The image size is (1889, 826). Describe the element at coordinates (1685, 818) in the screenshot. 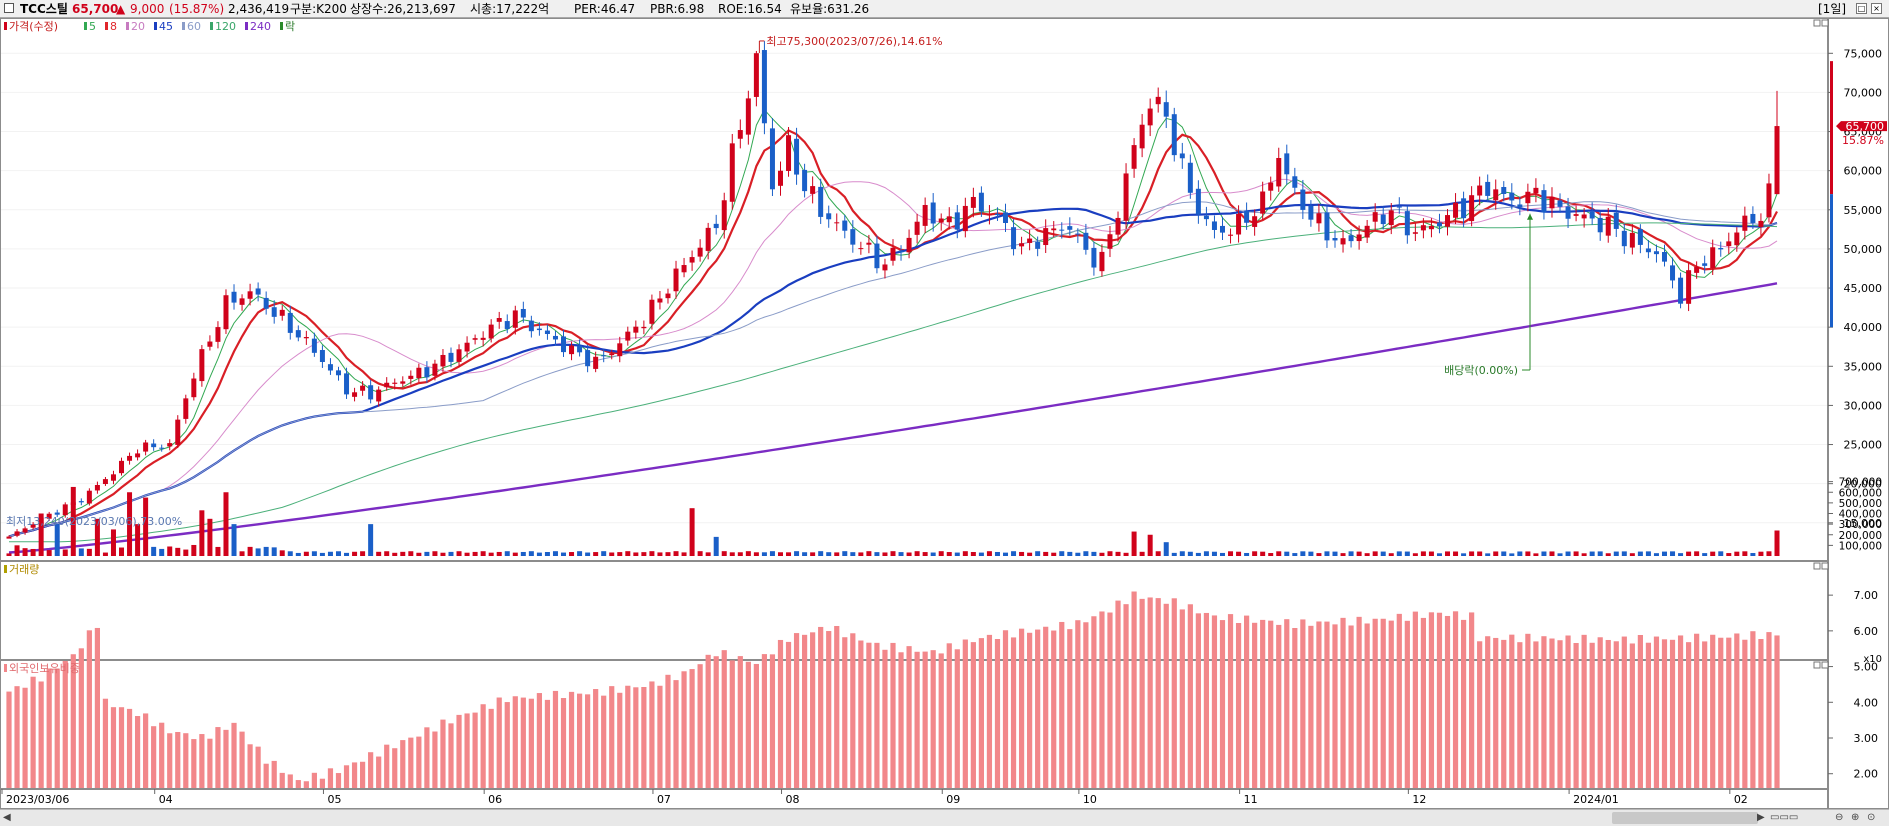

I see `scroll-thumb` at that location.